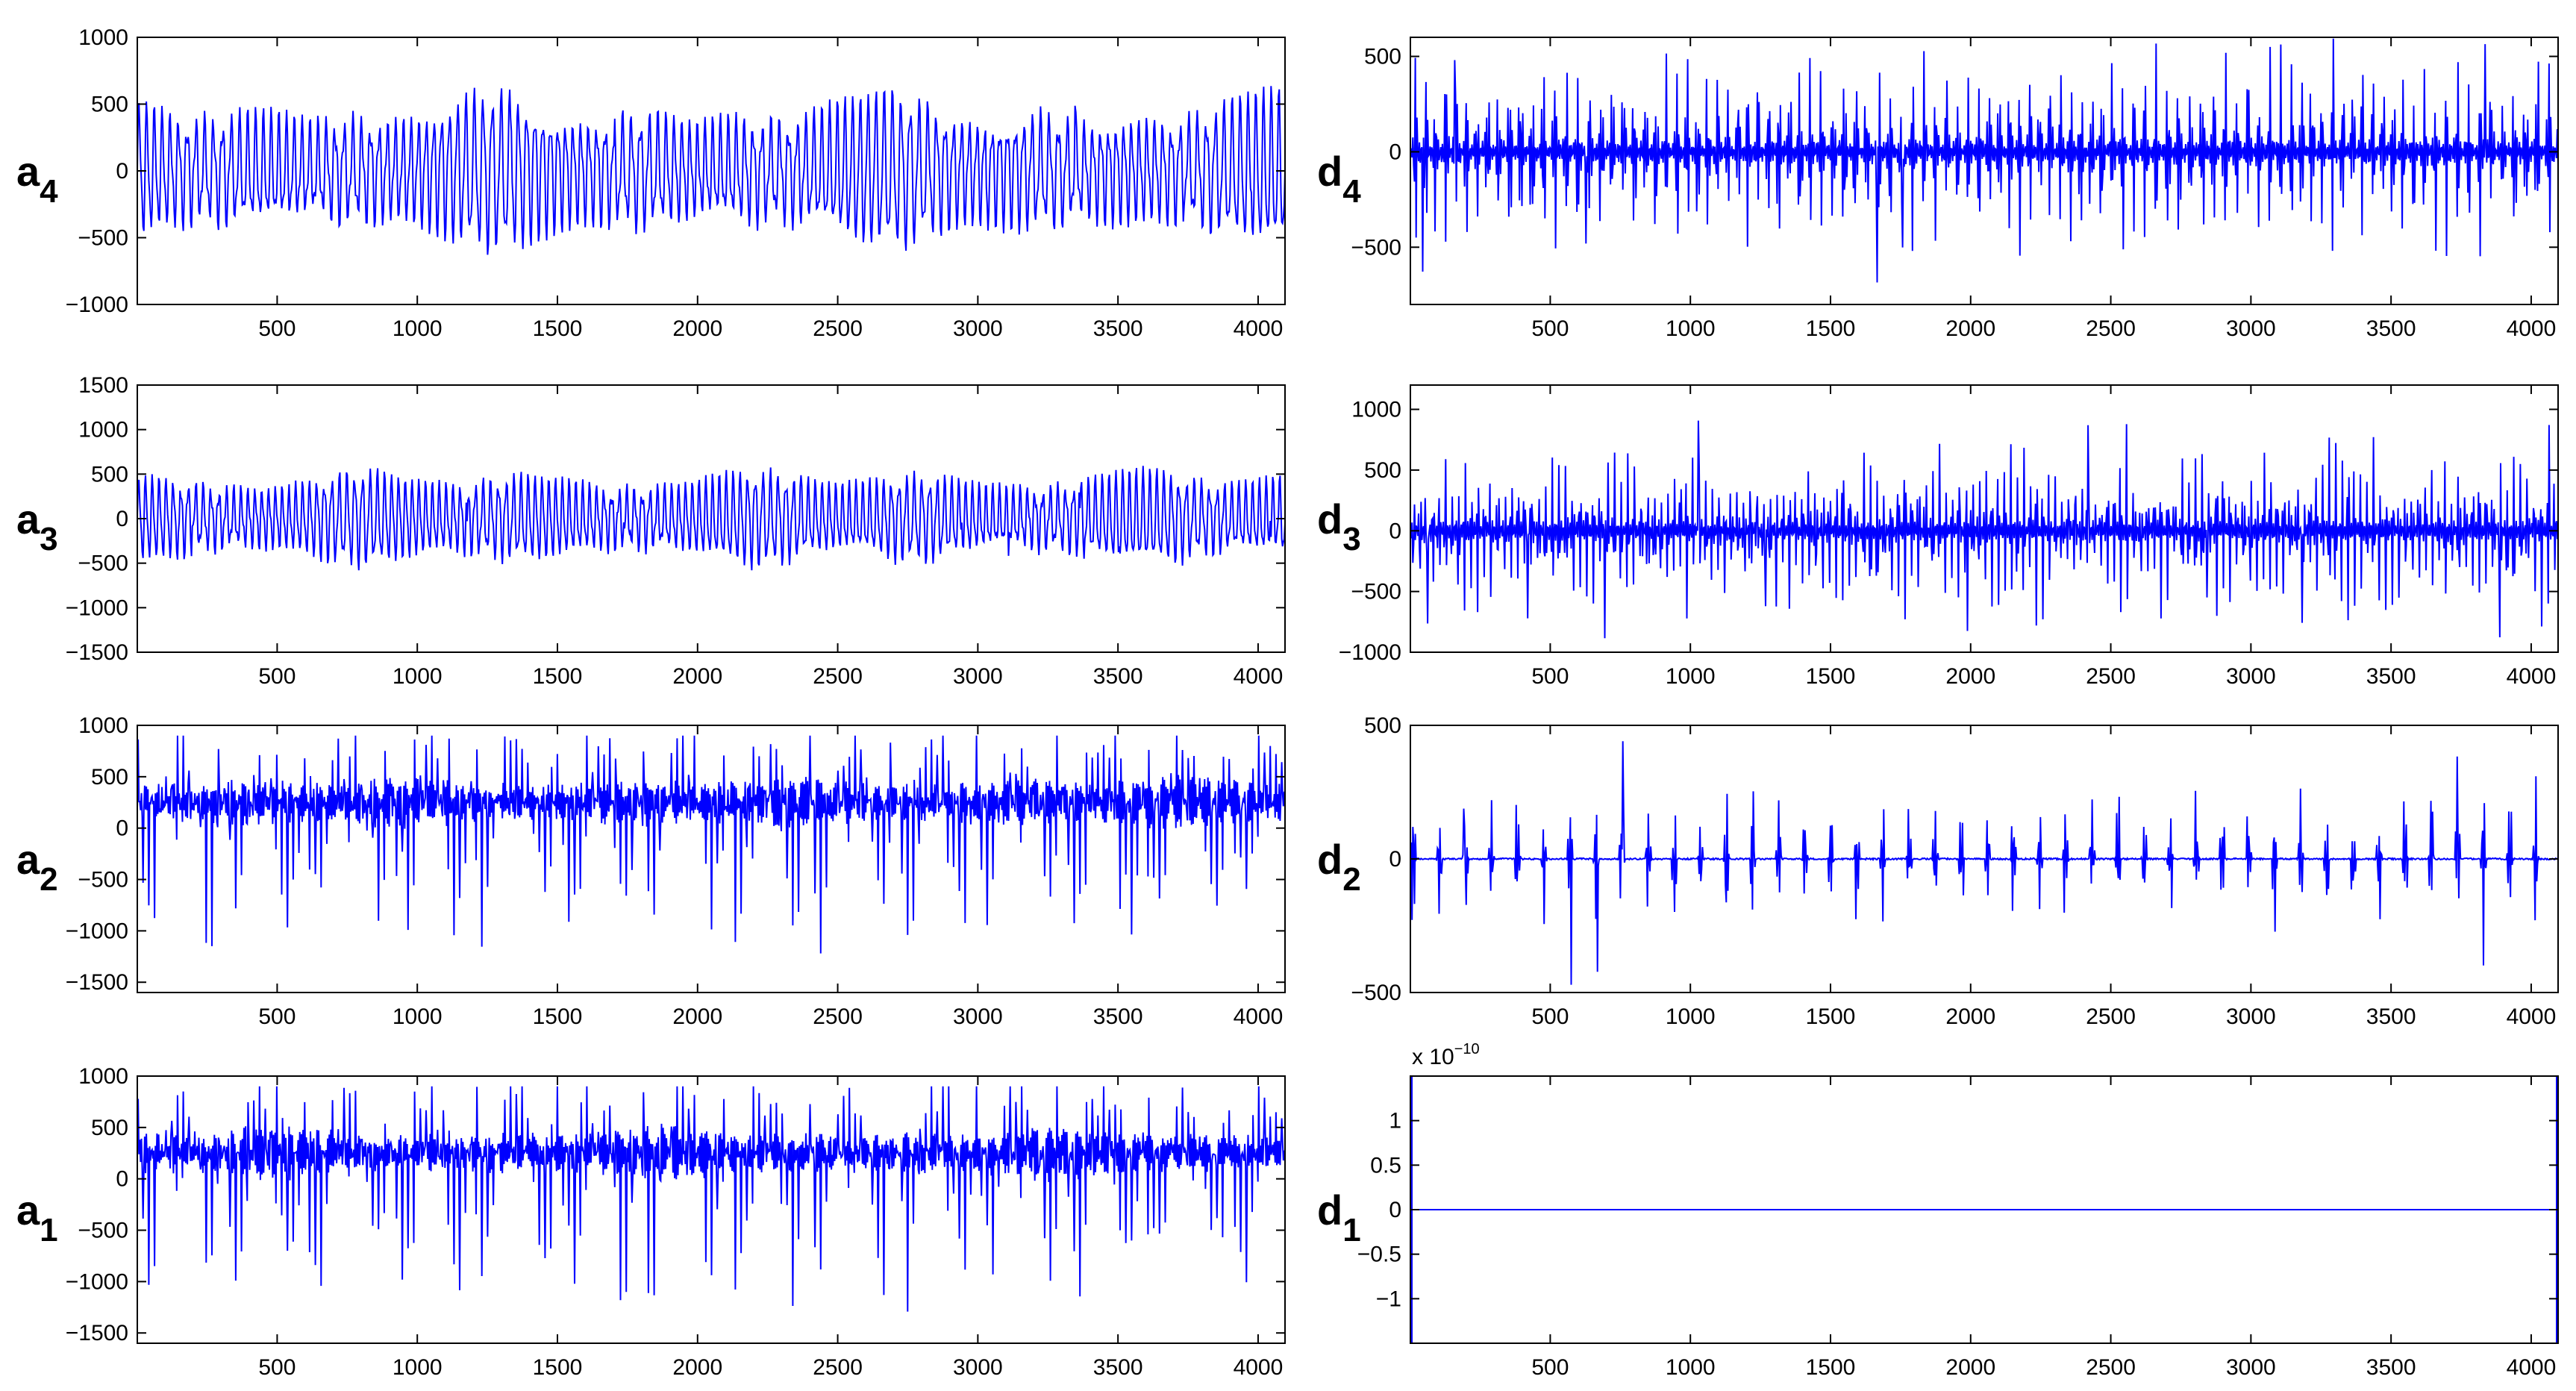  Describe the element at coordinates (1351, 191) in the screenshot. I see `panel-label-subscript-d4: 4` at that location.